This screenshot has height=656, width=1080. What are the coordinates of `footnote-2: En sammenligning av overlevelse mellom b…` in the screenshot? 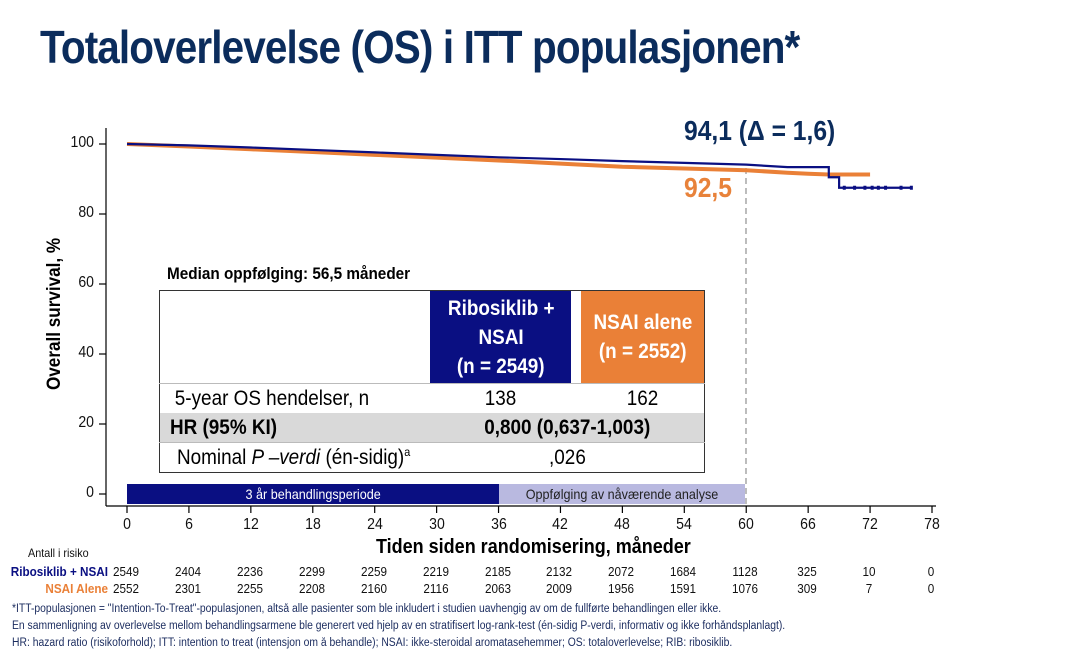 It's located at (399, 626).